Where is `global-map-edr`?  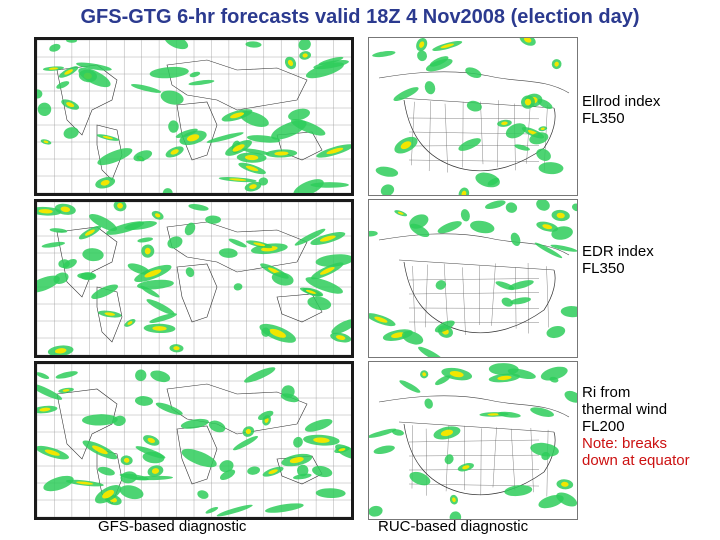
global-map-edr is located at coordinates (194, 278).